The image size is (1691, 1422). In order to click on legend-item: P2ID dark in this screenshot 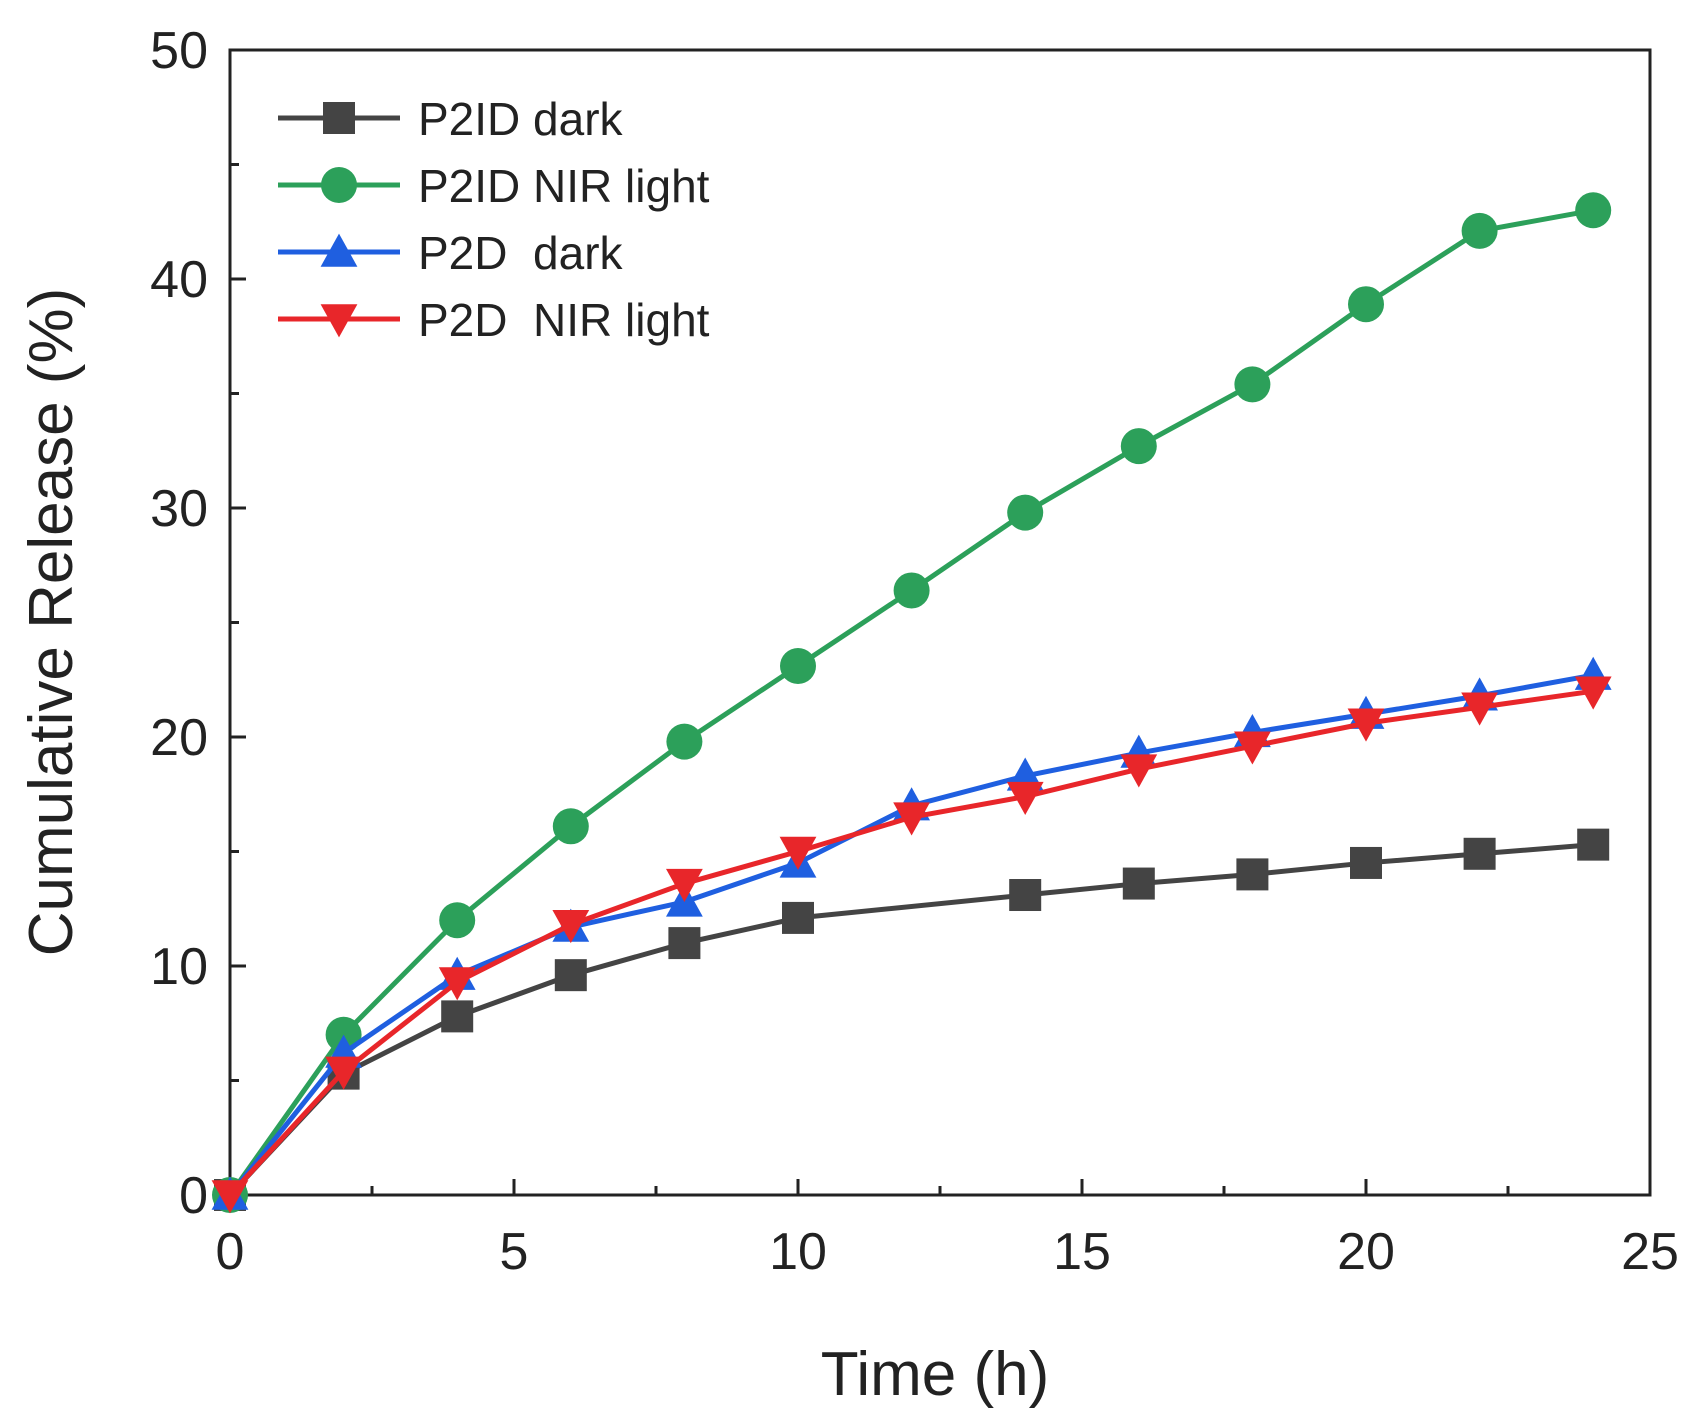, I will do `click(451, 119)`.